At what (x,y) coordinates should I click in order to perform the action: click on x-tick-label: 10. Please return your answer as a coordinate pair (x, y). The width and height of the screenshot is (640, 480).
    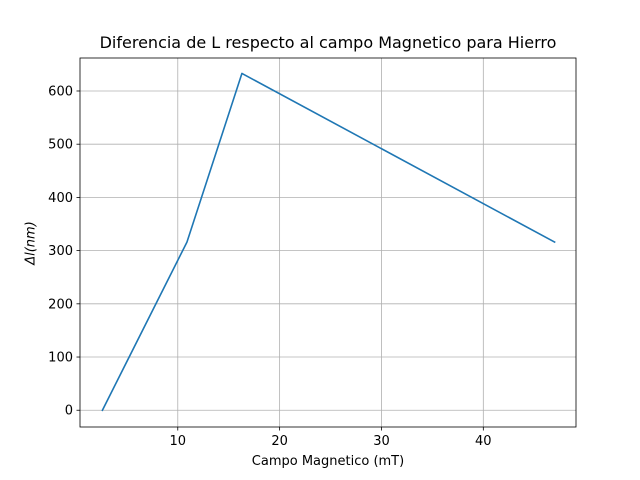
    Looking at the image, I should click on (178, 441).